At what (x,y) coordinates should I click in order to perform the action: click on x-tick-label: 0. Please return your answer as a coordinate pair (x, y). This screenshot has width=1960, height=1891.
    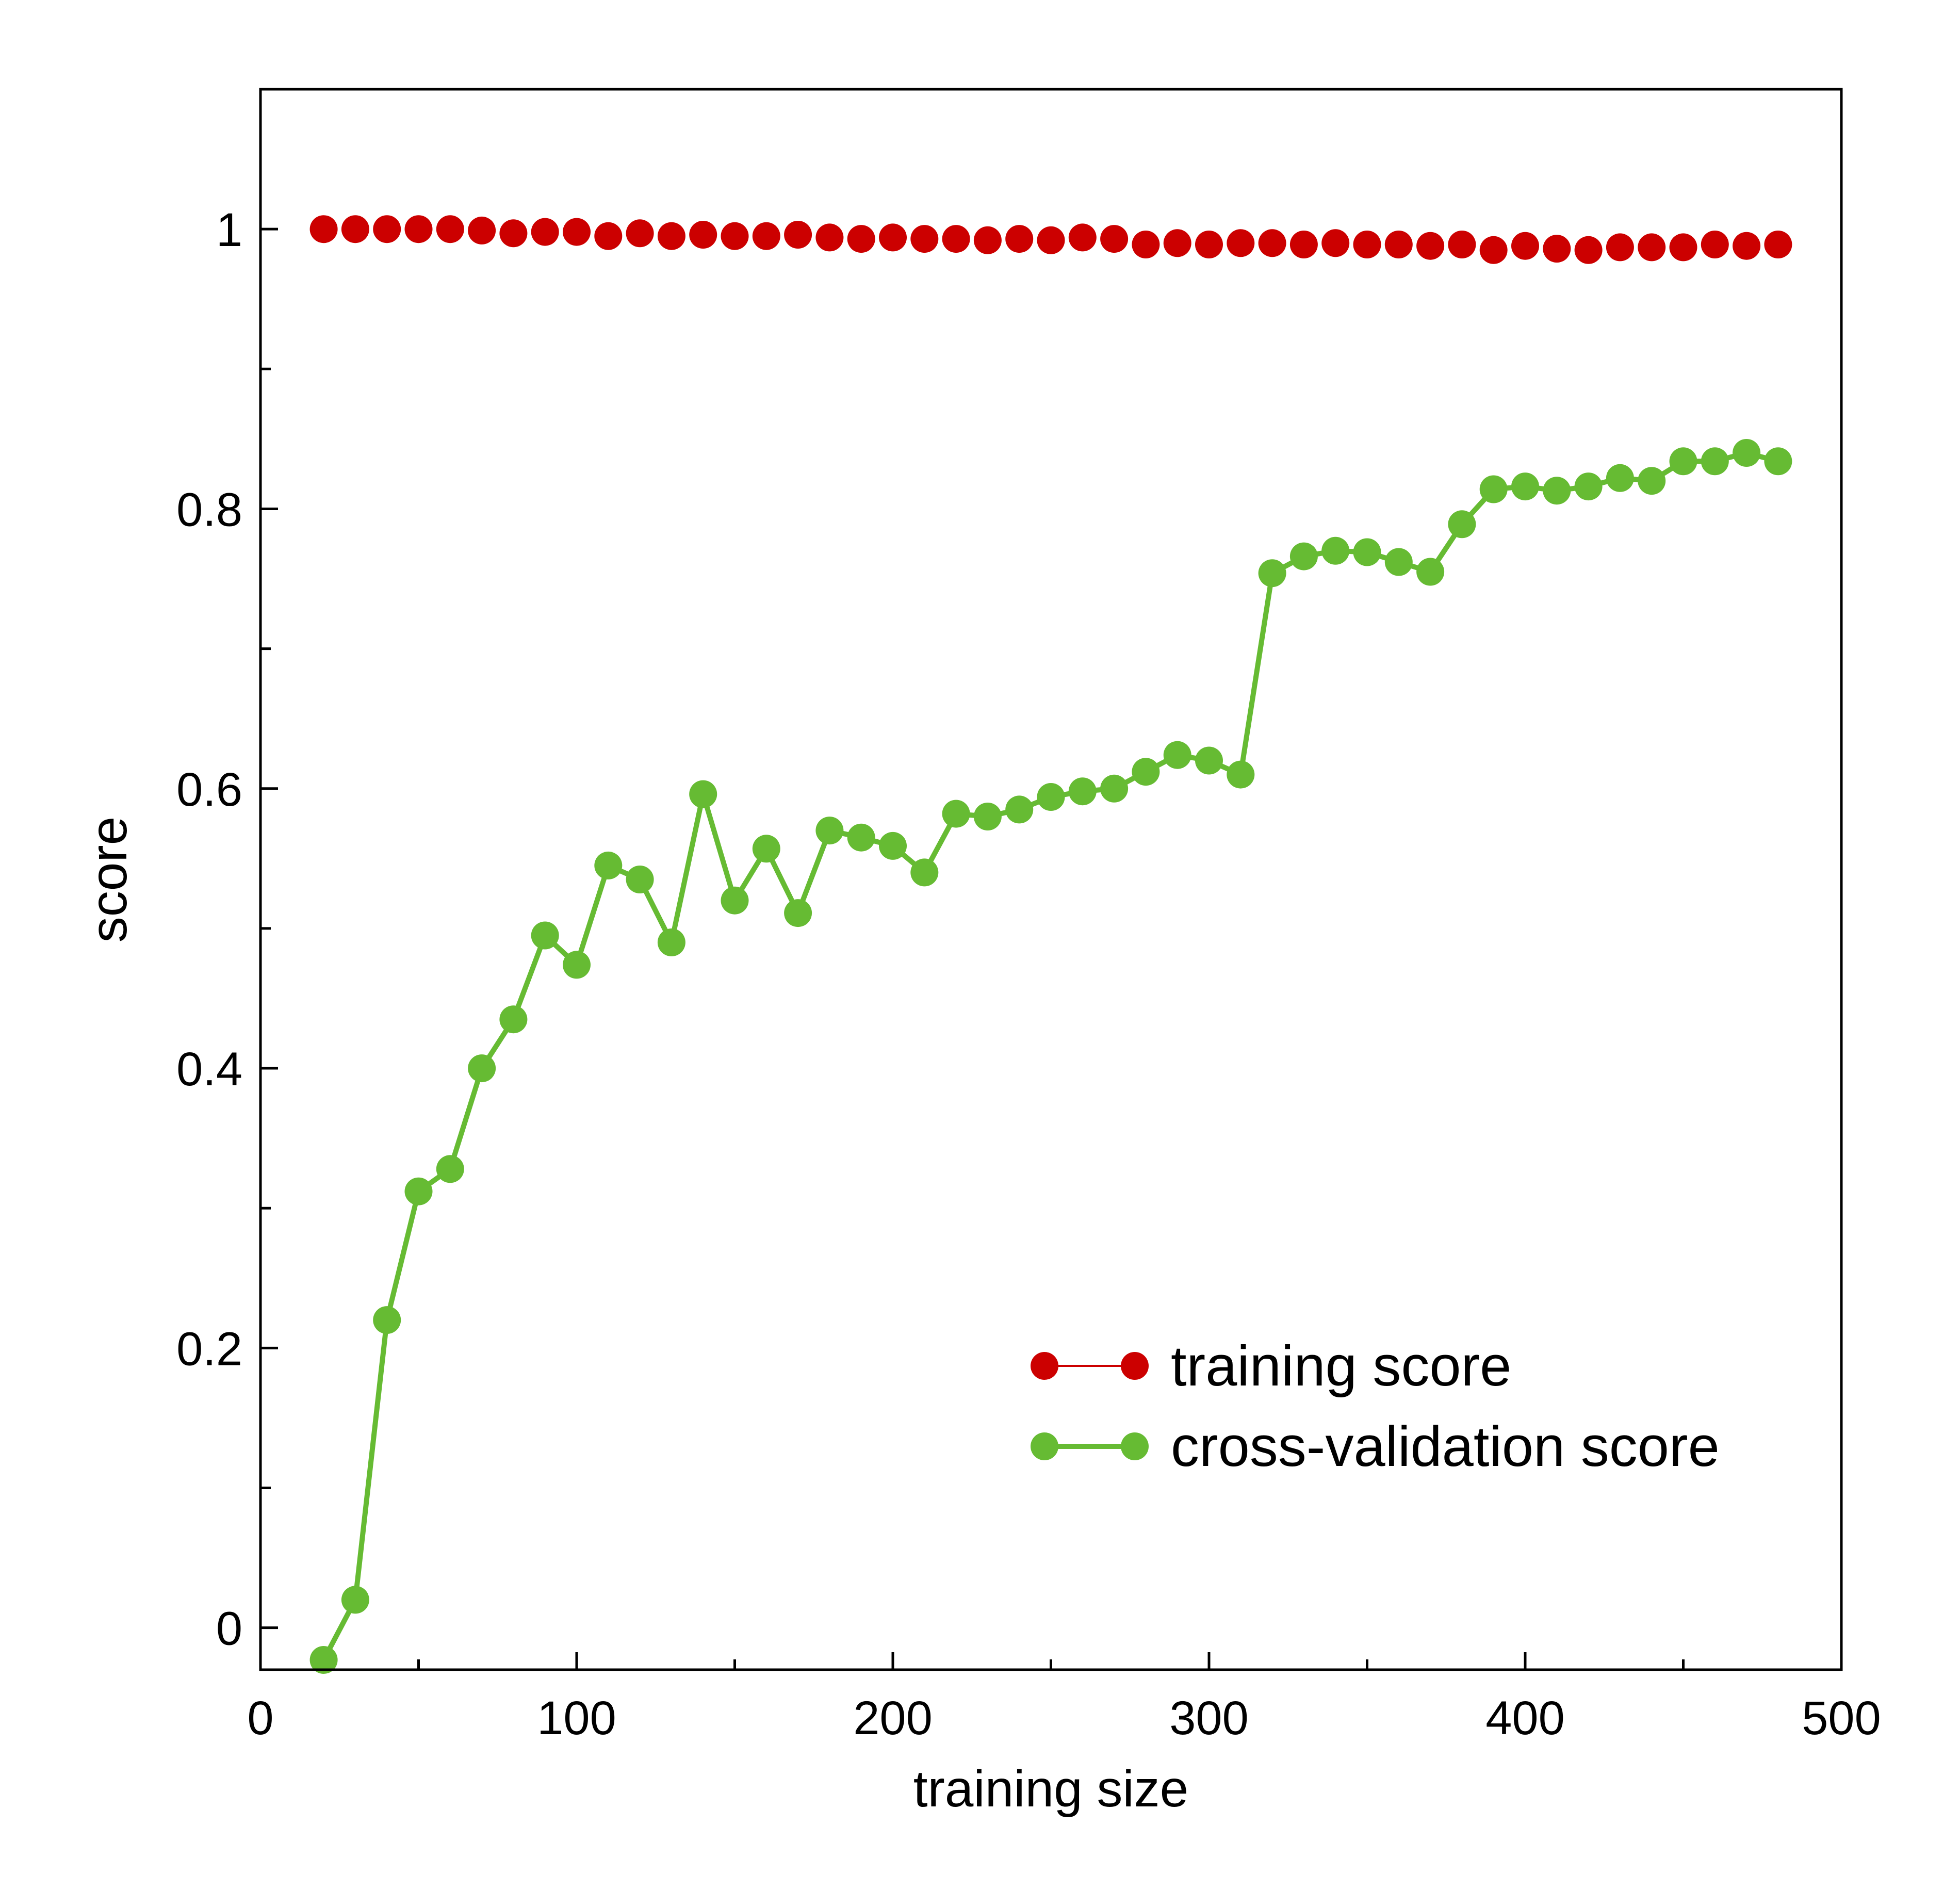
    Looking at the image, I should click on (260, 1718).